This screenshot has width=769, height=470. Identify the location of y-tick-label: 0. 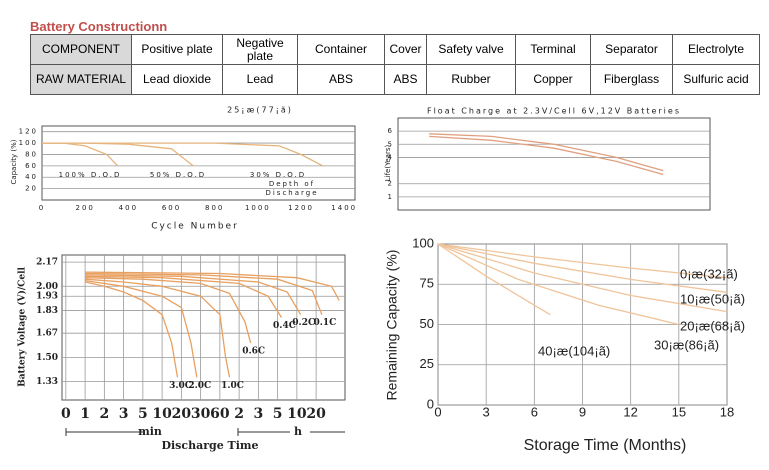
(430, 403).